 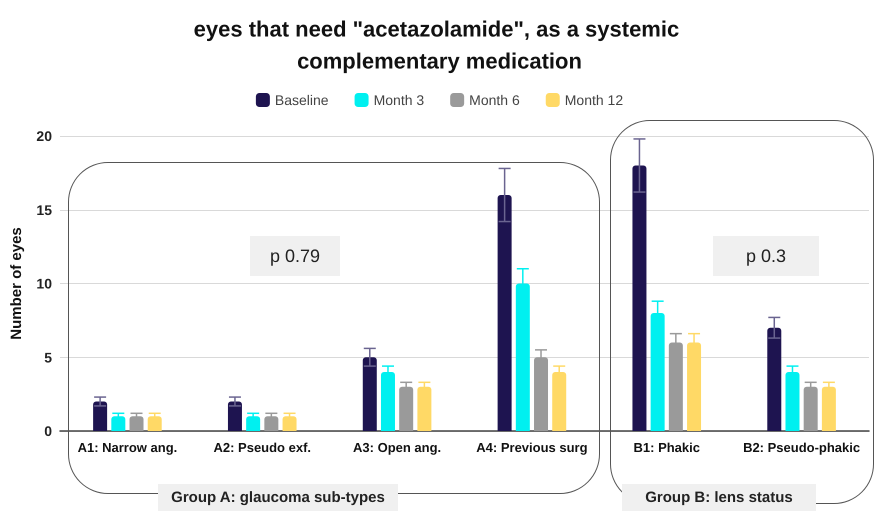 I want to click on y-tick-label: 15, so click(x=44, y=210).